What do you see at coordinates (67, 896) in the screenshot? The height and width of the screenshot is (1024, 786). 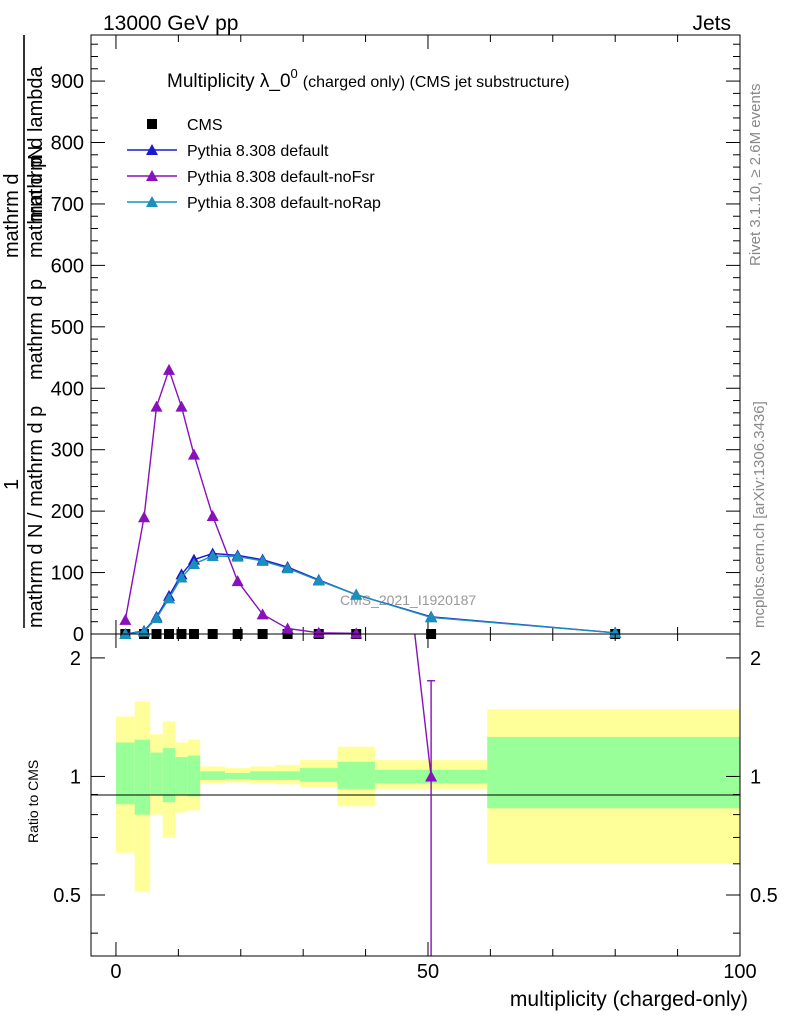 I see `ratio-y-tick-label: 0.5` at bounding box center [67, 896].